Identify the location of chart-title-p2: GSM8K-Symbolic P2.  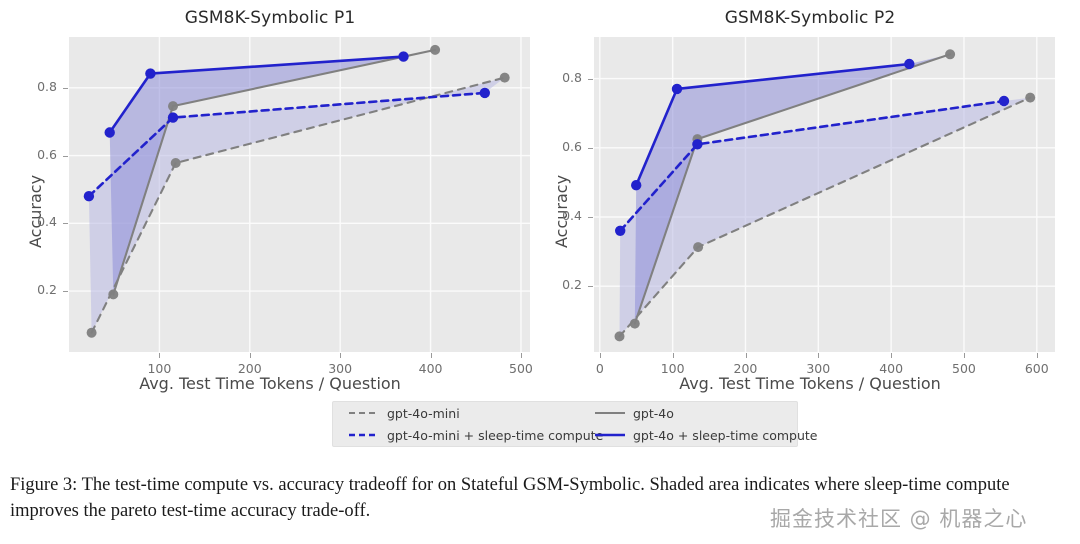
(810, 18).